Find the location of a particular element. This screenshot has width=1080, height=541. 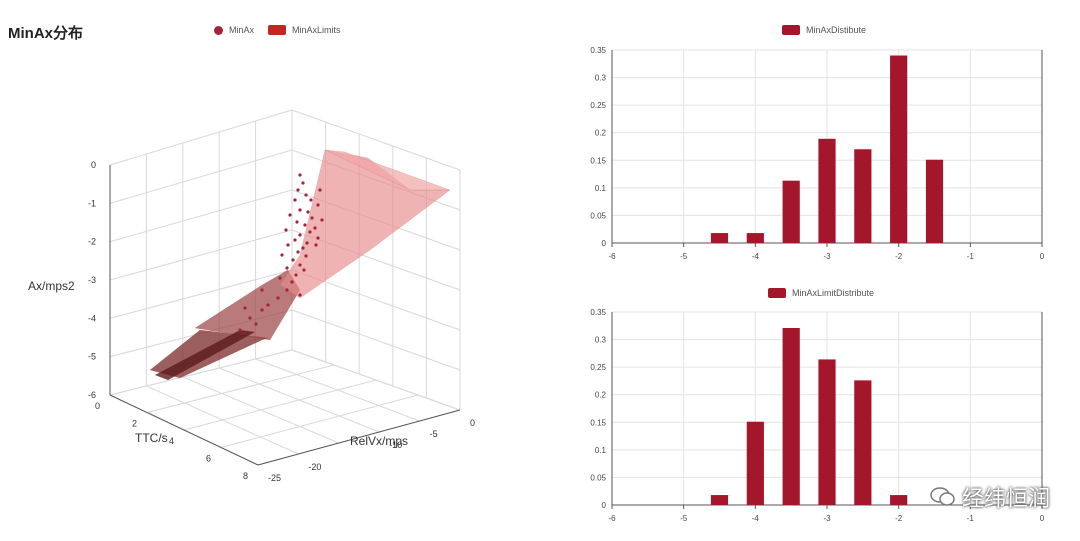

z-tick-label: -1 is located at coordinates (92, 203).